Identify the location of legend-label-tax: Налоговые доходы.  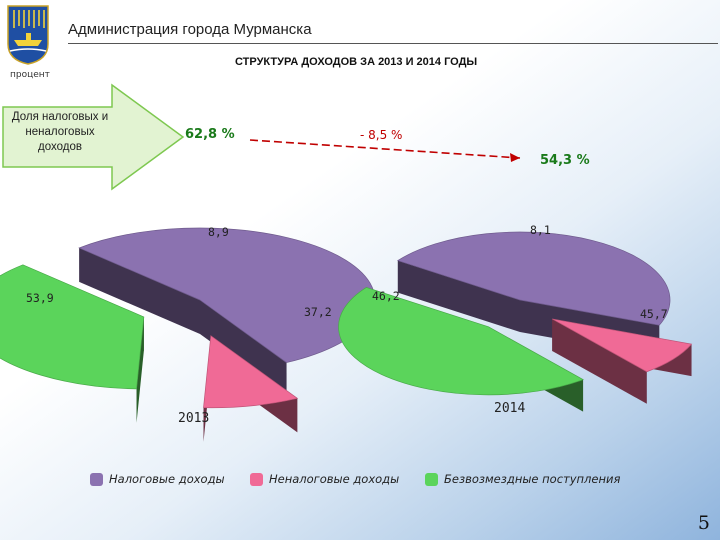
(167, 479).